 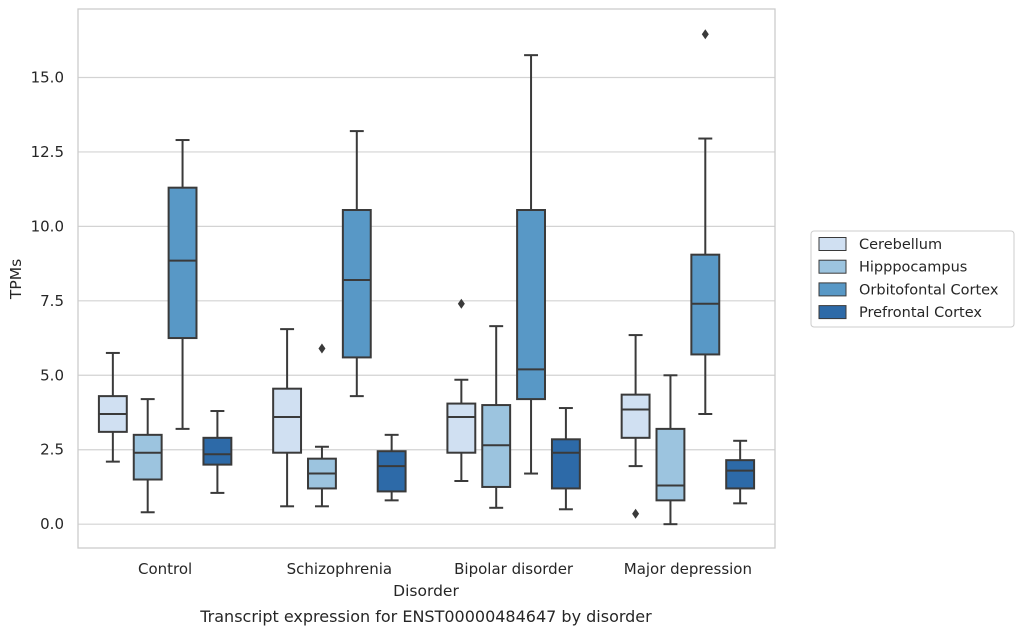 What do you see at coordinates (688, 569) in the screenshot?
I see `x-tick-label: Major depression` at bounding box center [688, 569].